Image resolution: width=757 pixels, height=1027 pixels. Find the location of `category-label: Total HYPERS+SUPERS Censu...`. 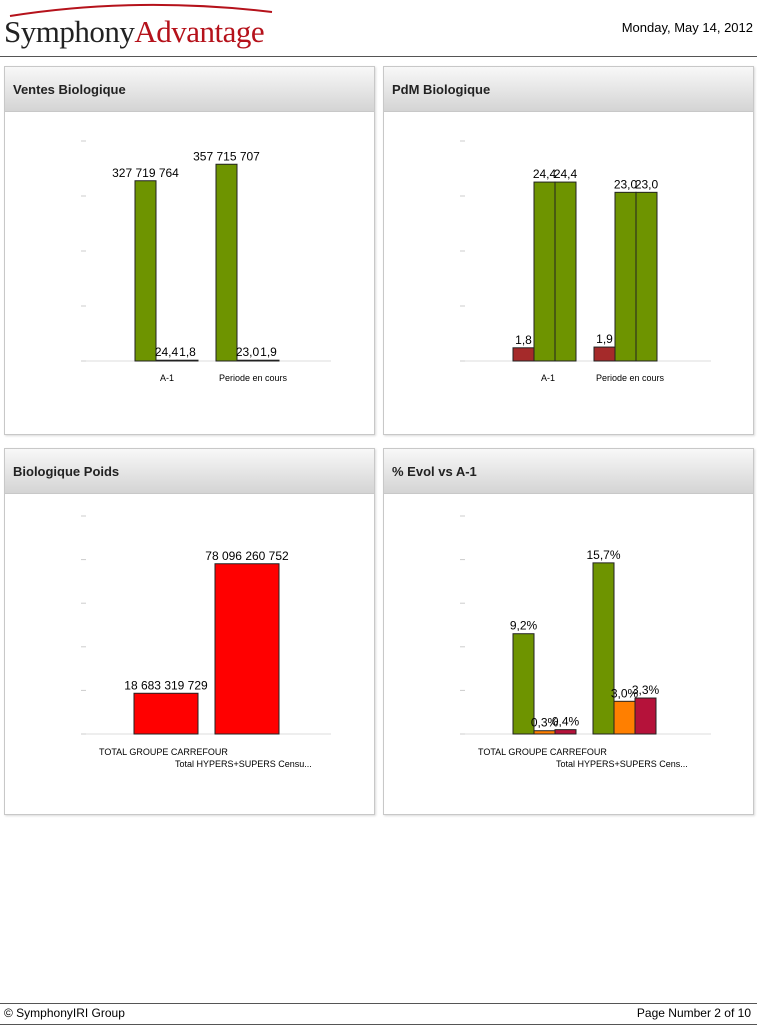

category-label: Total HYPERS+SUPERS Censu... is located at coordinates (243, 764).